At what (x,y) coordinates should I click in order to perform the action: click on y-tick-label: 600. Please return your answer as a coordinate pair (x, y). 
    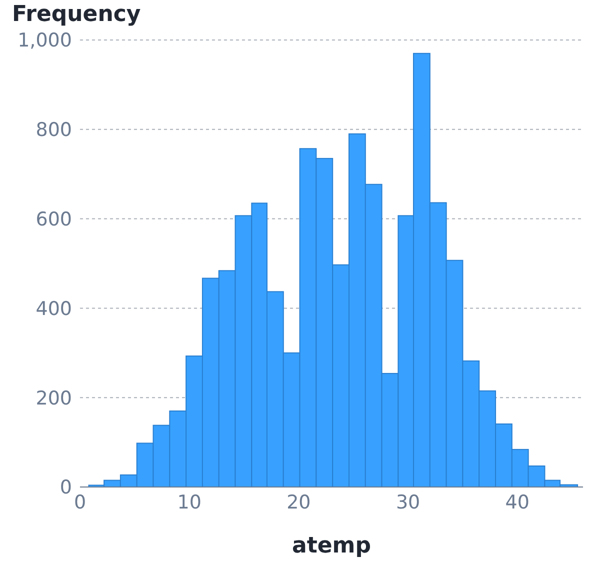
    Looking at the image, I should click on (54, 219).